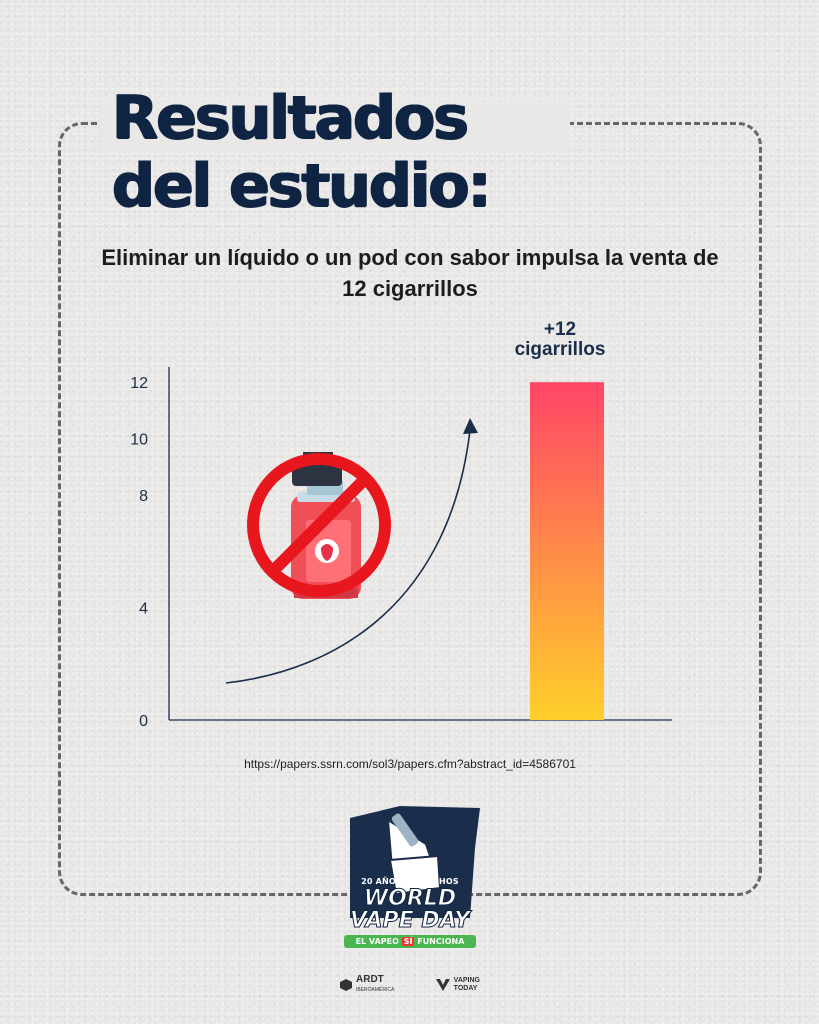  I want to click on bar, so click(567, 551).